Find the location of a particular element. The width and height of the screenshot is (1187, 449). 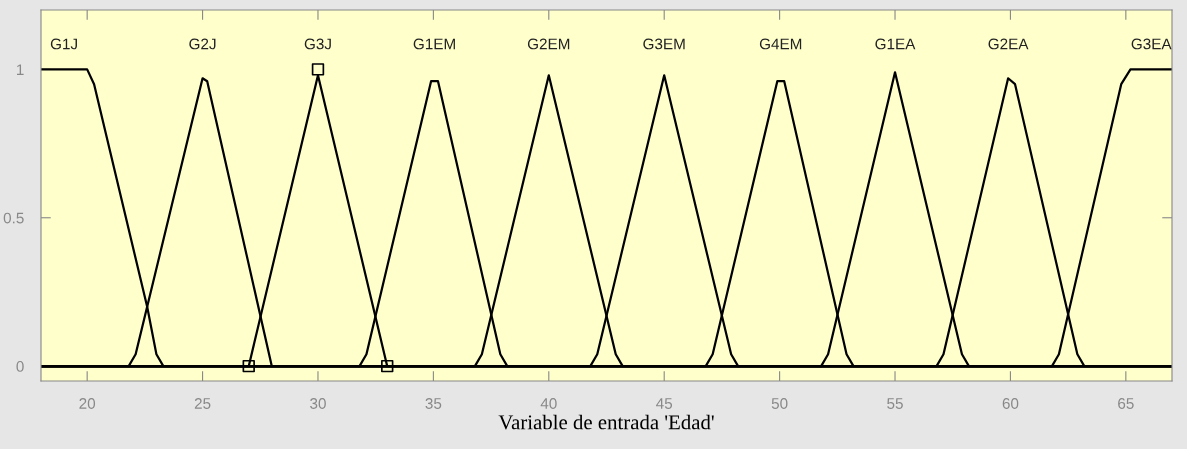

x-tick-label: 65 is located at coordinates (1126, 403).